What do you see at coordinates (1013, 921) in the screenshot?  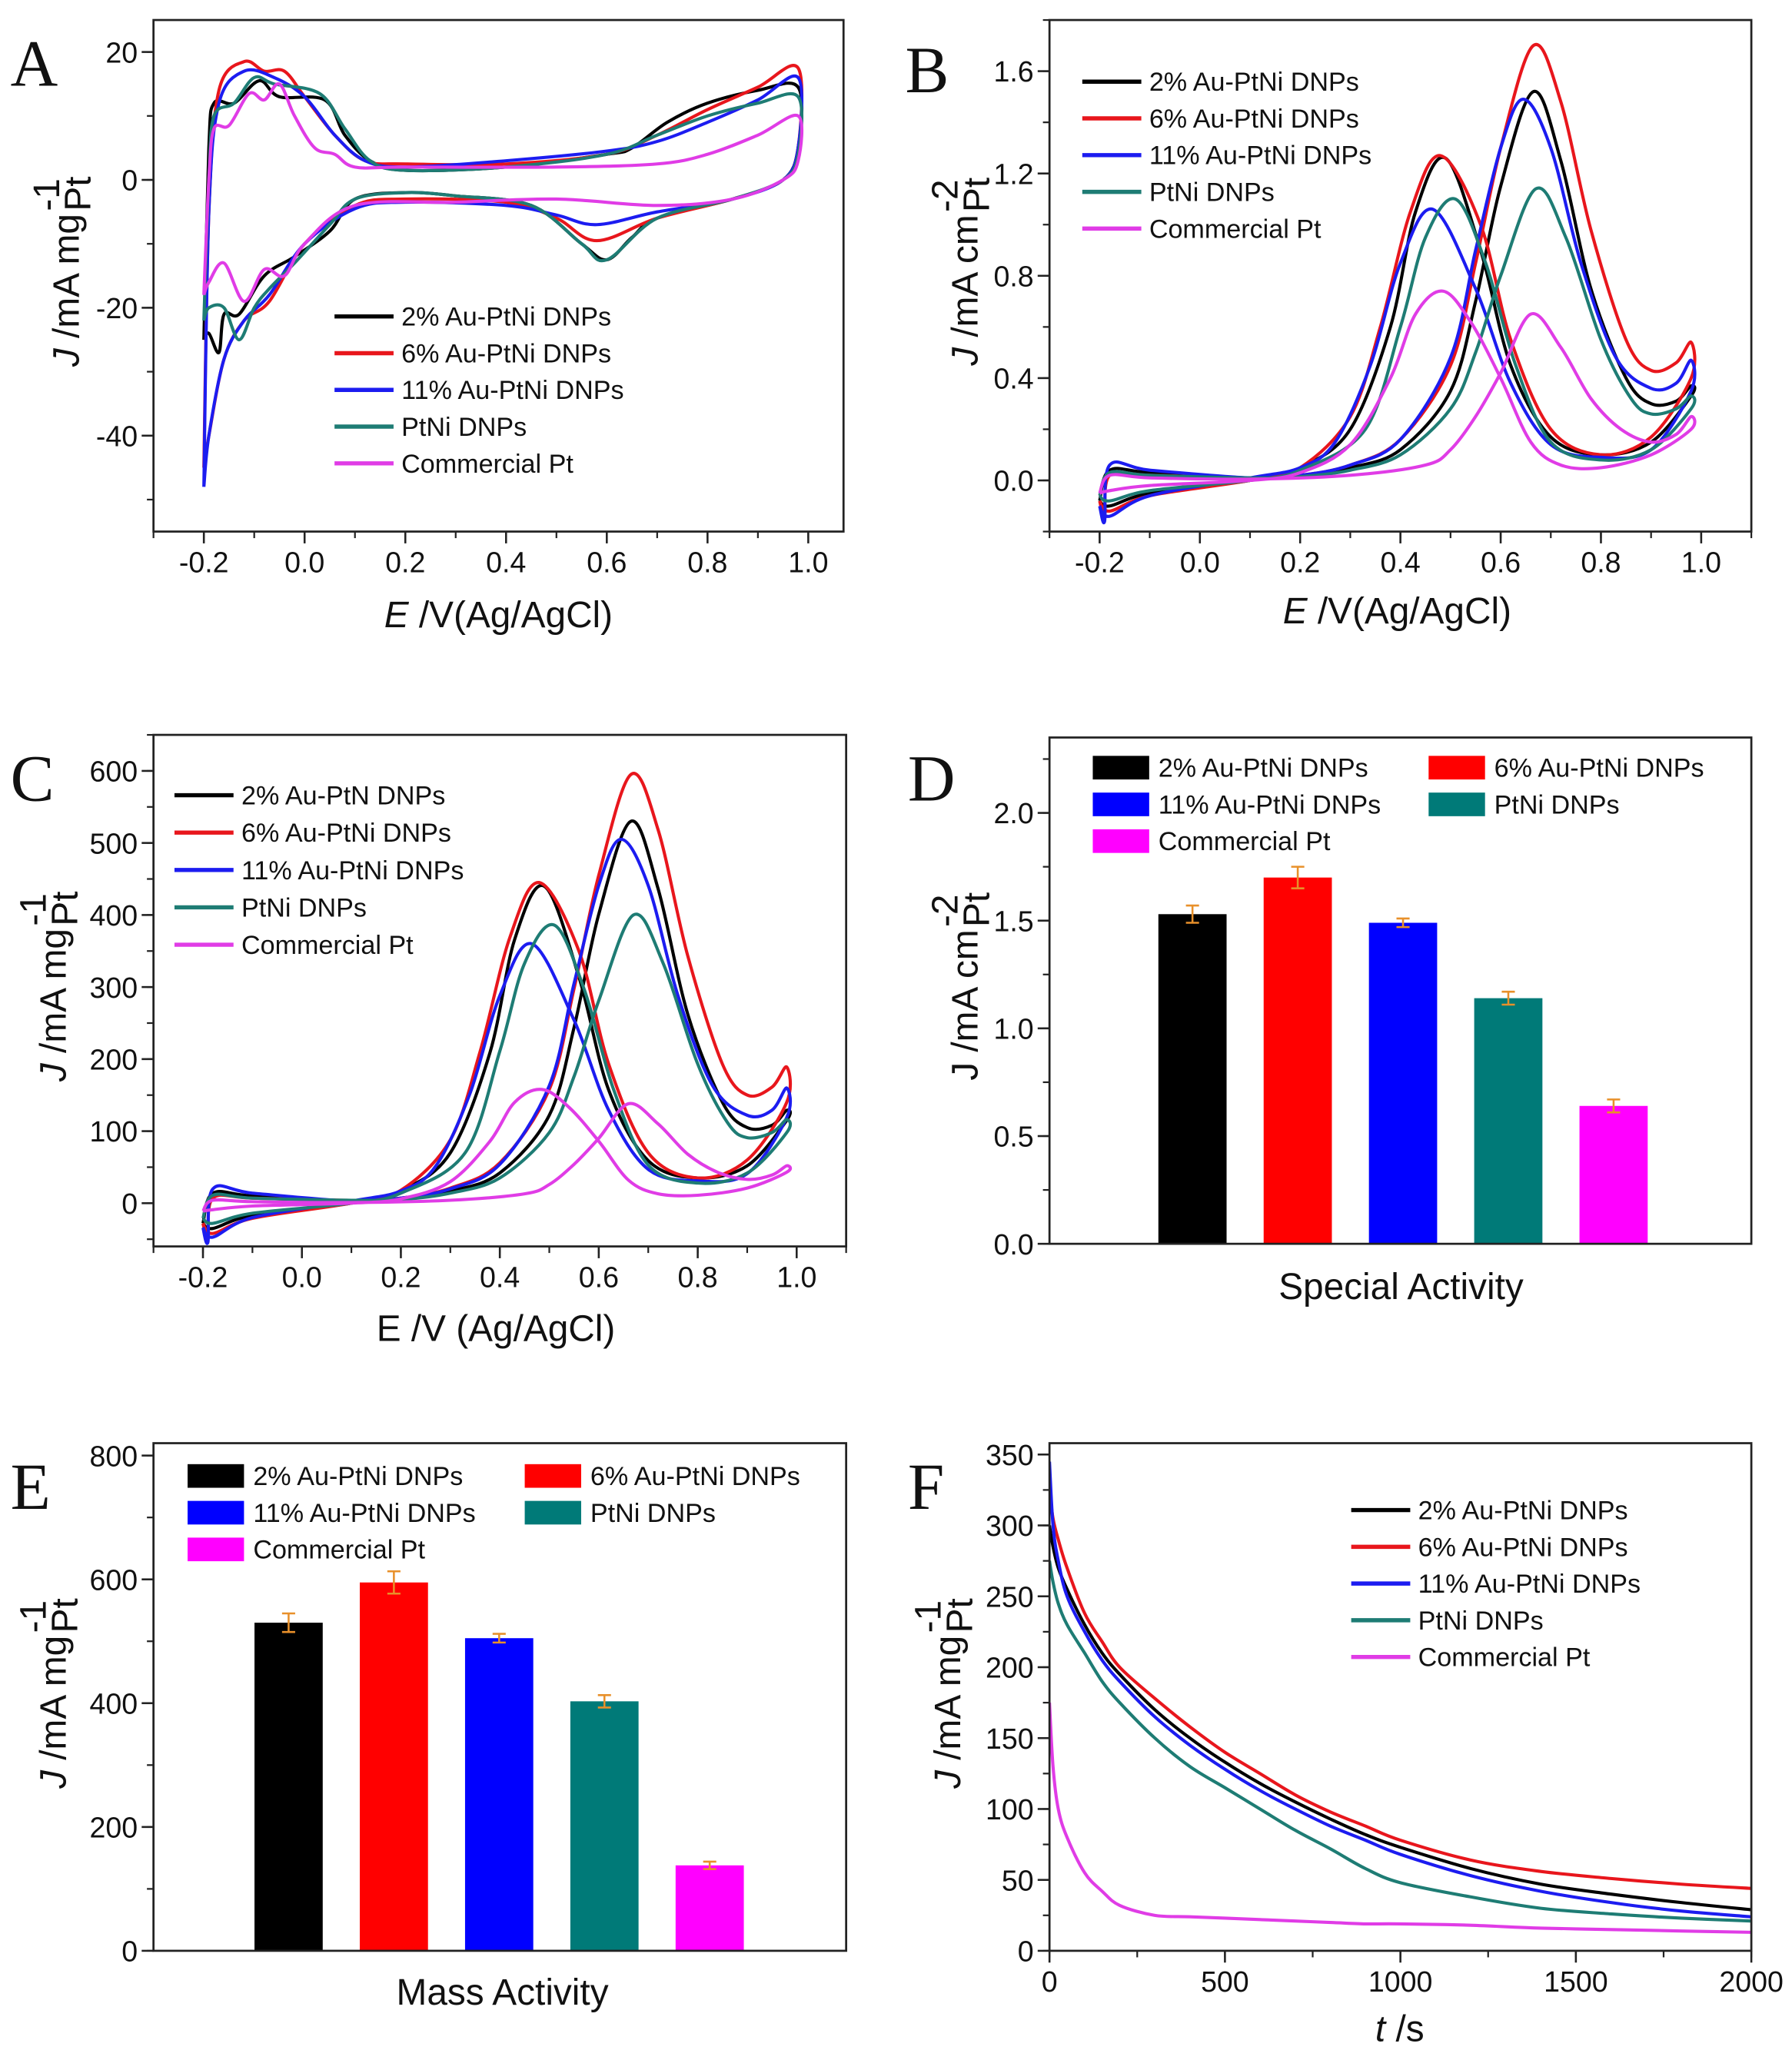 I see `y-tick-label: 1.5` at bounding box center [1013, 921].